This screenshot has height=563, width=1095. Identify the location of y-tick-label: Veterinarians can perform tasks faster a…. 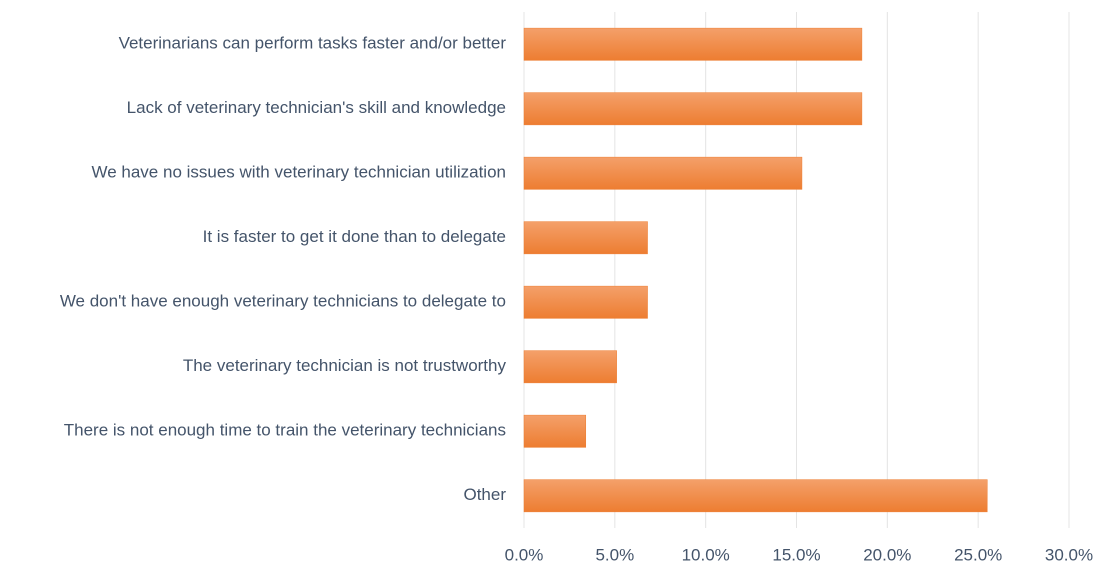
(313, 43).